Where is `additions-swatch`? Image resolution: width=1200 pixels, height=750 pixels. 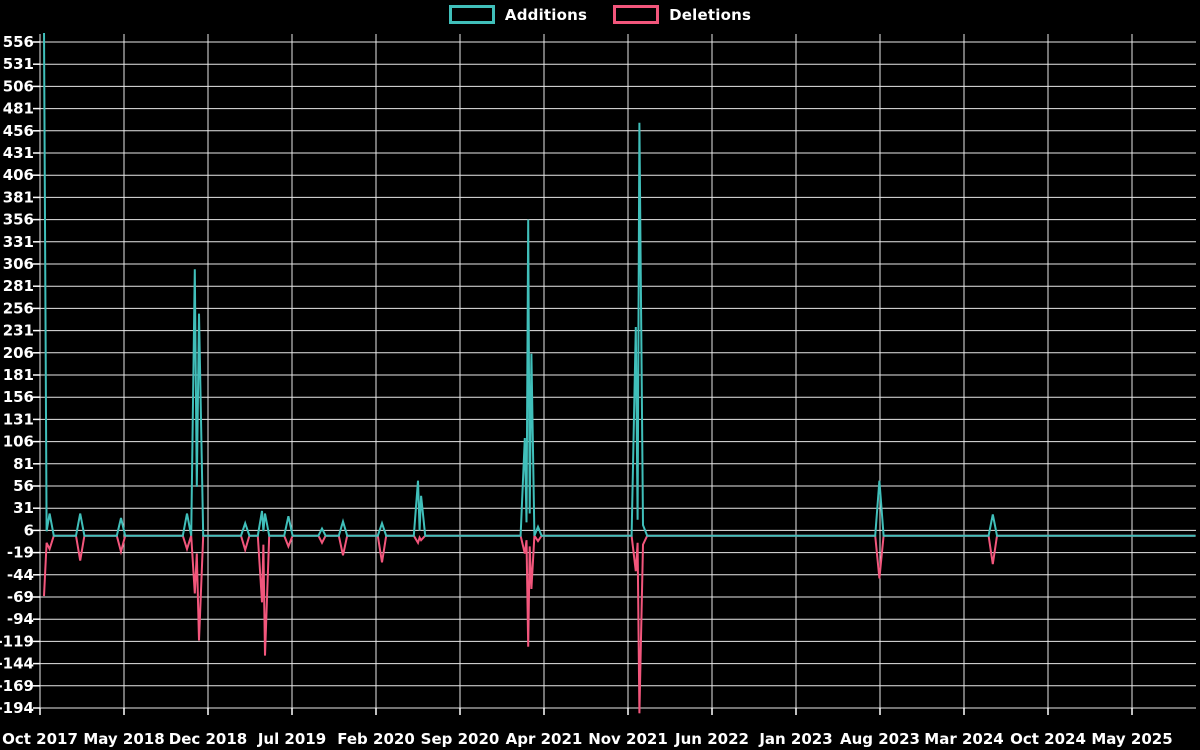 additions-swatch is located at coordinates (471, 14).